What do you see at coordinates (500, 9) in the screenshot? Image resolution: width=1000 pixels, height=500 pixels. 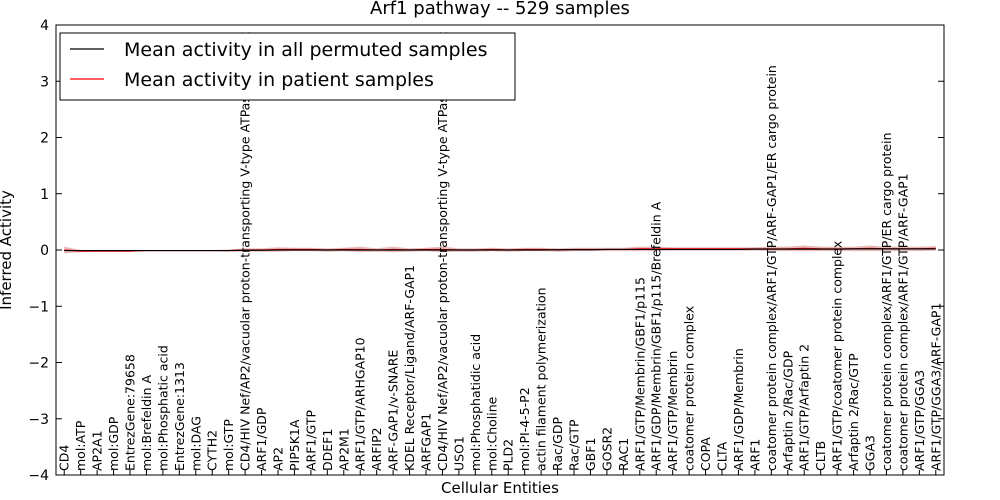 I see `chart-title: Arf1 pathway -- 529 samples` at bounding box center [500, 9].